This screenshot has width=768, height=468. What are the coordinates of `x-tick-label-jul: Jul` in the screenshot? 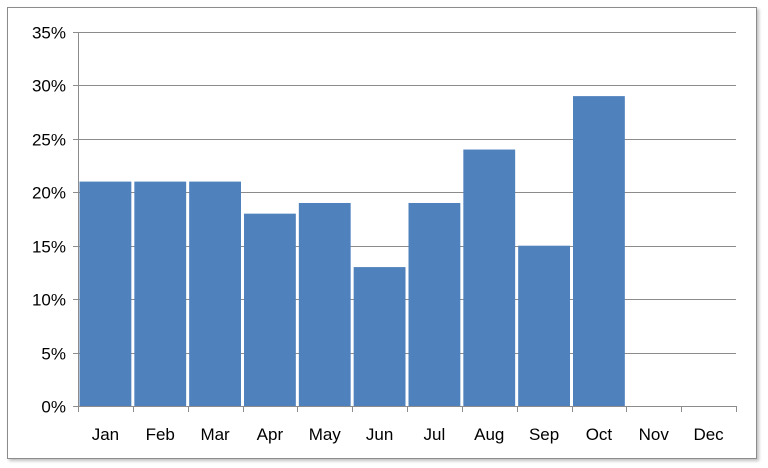 It's located at (435, 434).